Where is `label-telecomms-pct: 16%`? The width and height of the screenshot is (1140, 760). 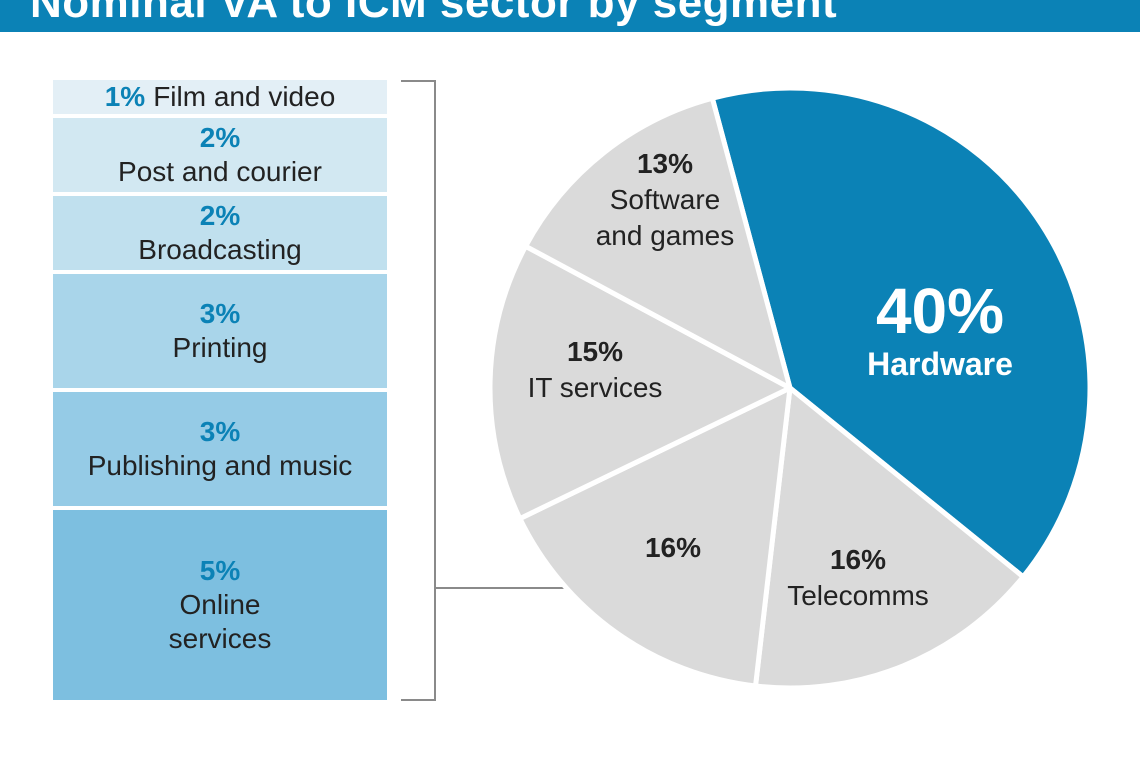 label-telecomms-pct: 16% is located at coordinates (858, 559).